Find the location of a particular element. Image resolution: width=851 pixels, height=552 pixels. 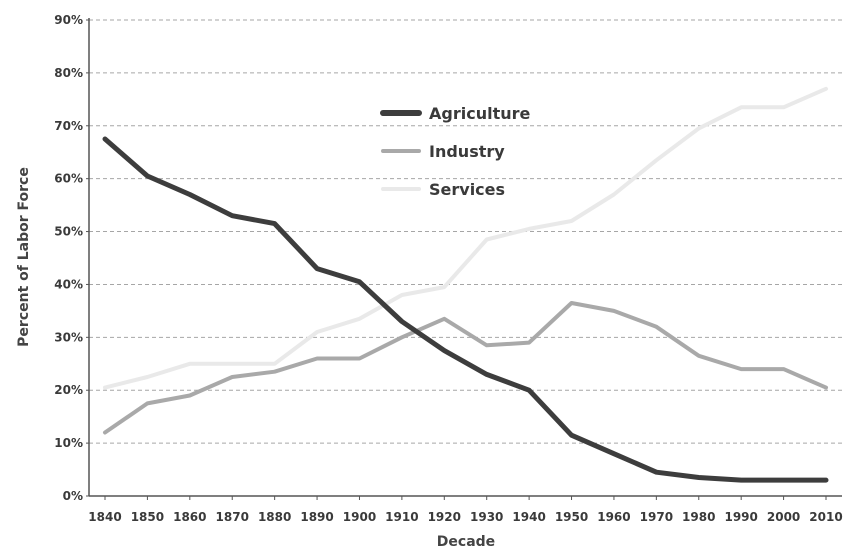

x-tick-label: 1920 is located at coordinates (444, 517).